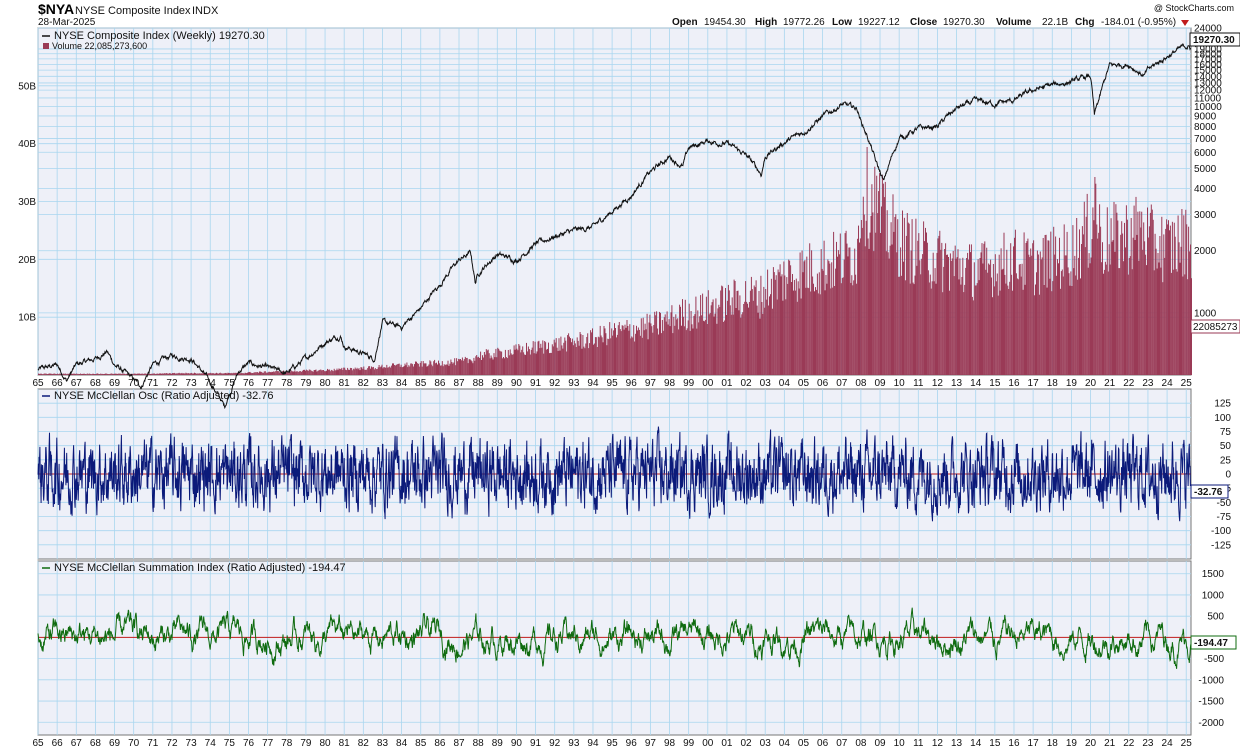 The width and height of the screenshot is (1240, 750). What do you see at coordinates (325, 743) in the screenshot?
I see `x-tick-label: 80` at bounding box center [325, 743].